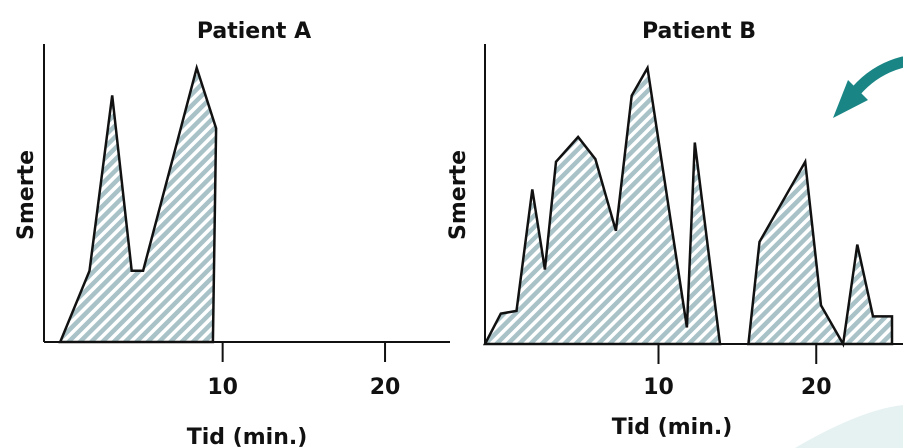  What do you see at coordinates (26, 195) in the screenshot?
I see `chart-a-ylabel: Smerte` at bounding box center [26, 195].